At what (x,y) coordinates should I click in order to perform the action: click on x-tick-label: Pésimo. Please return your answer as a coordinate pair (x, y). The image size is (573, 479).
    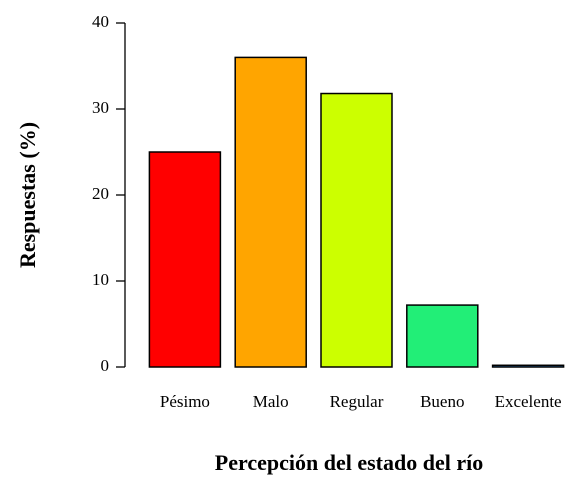
    Looking at the image, I should click on (185, 401).